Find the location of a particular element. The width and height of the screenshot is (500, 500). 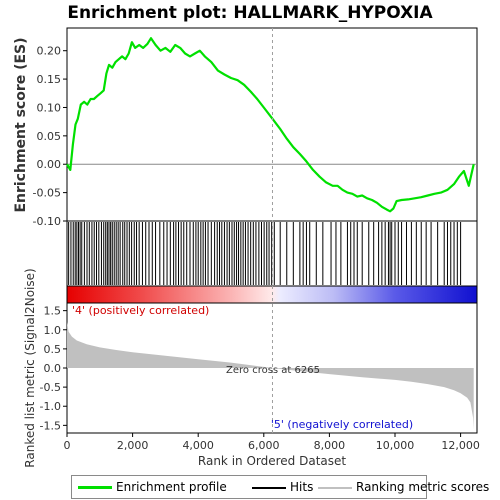

legend-label-enrichment: Enrichment profile is located at coordinates (171, 487).